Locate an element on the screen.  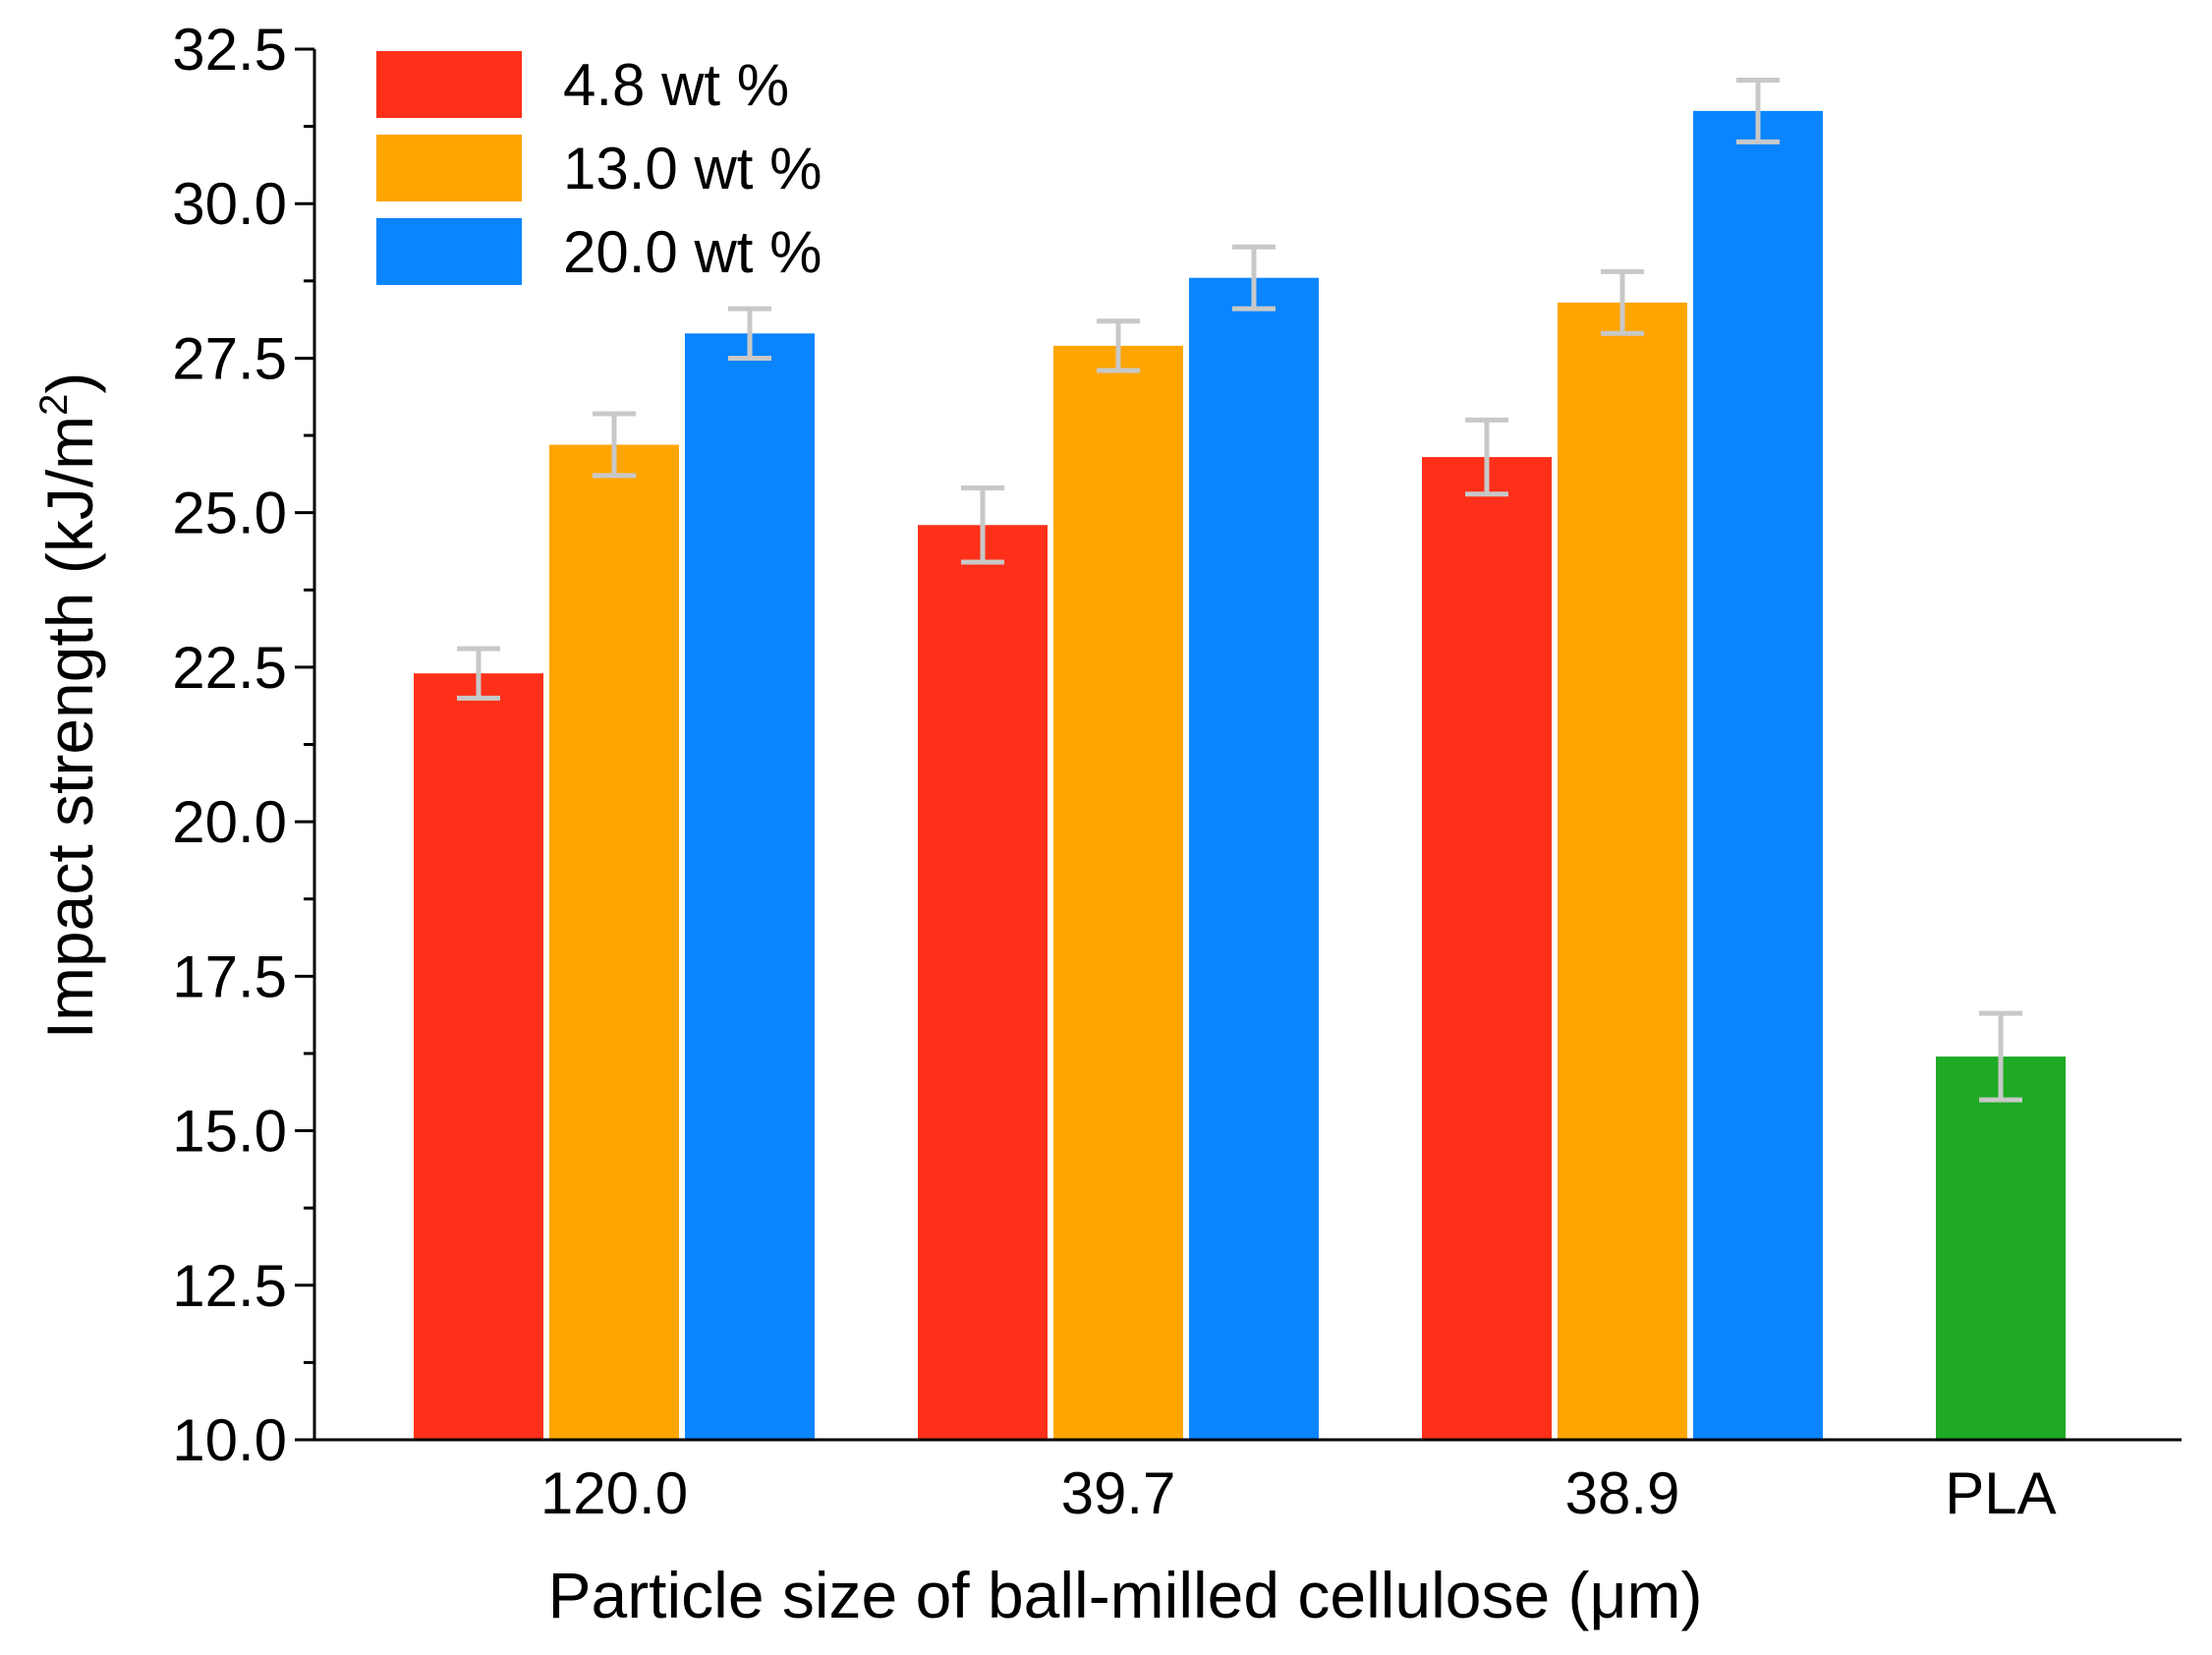
legend: 4.8 wt % 13.0 wt % 20.0 wt % is located at coordinates (599, 168).